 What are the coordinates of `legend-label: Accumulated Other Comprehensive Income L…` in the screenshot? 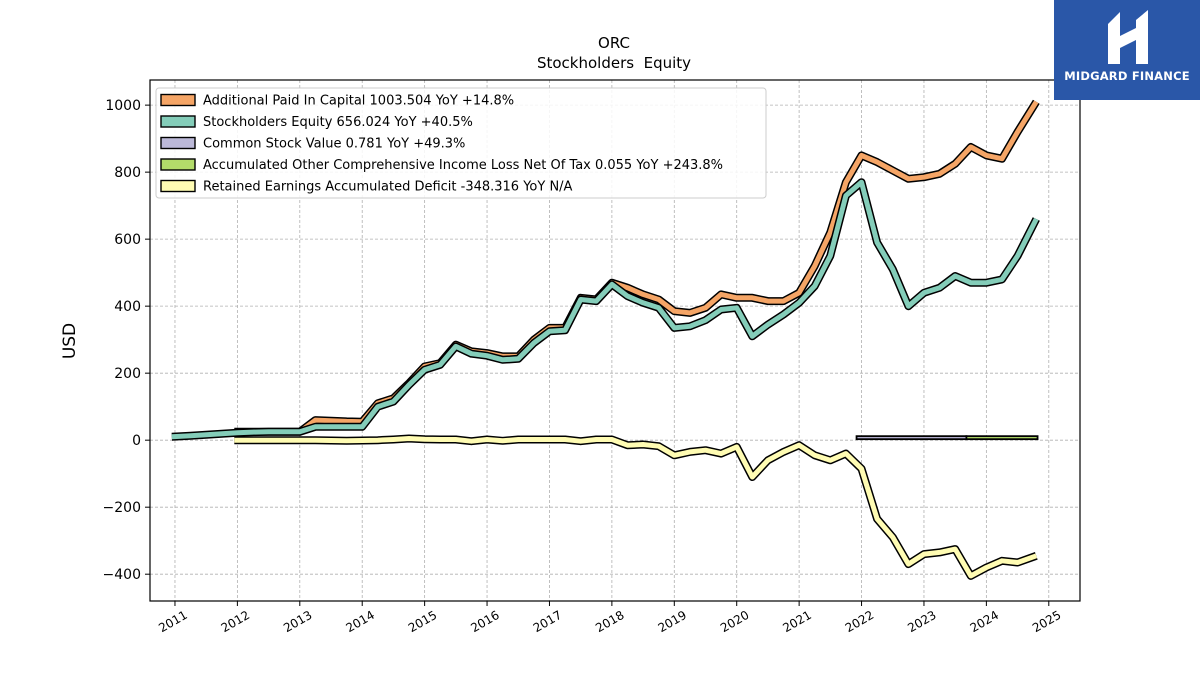 It's located at (463, 165).